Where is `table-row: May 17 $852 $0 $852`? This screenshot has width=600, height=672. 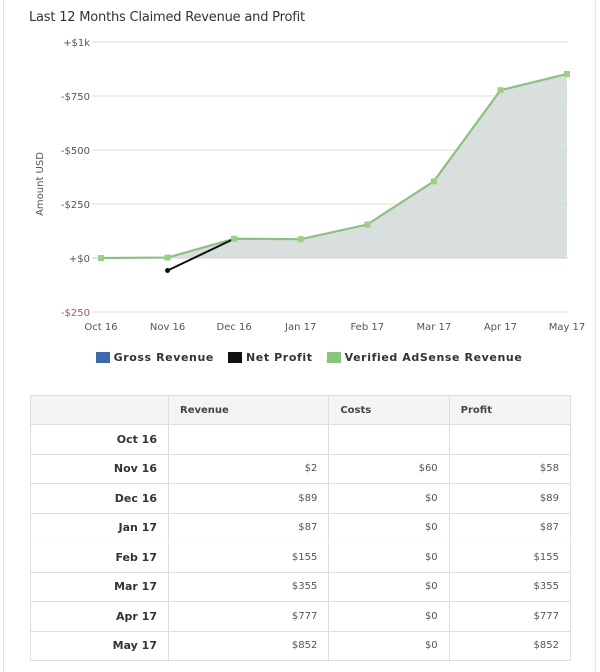
table-row: May 17 $852 $0 $852 is located at coordinates (301, 645).